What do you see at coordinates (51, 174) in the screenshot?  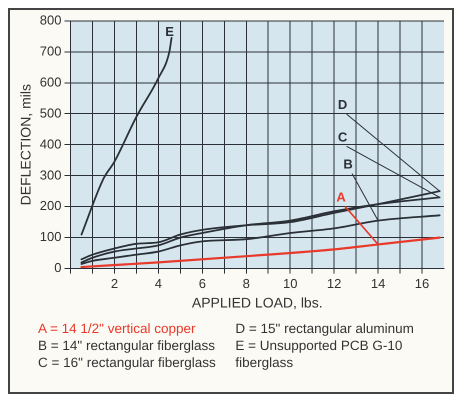 I see `y-tick-label: 300` at bounding box center [51, 174].